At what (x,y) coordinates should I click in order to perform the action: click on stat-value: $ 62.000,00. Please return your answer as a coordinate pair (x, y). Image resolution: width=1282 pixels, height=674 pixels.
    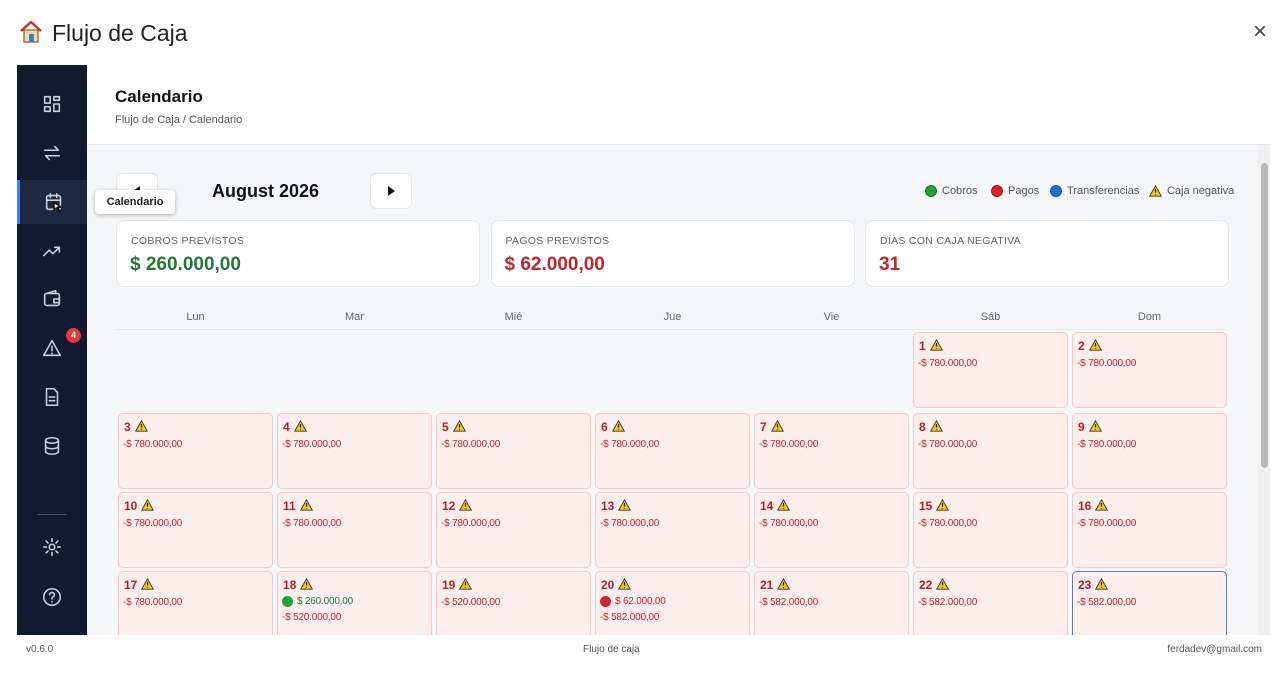
    Looking at the image, I should click on (554, 264).